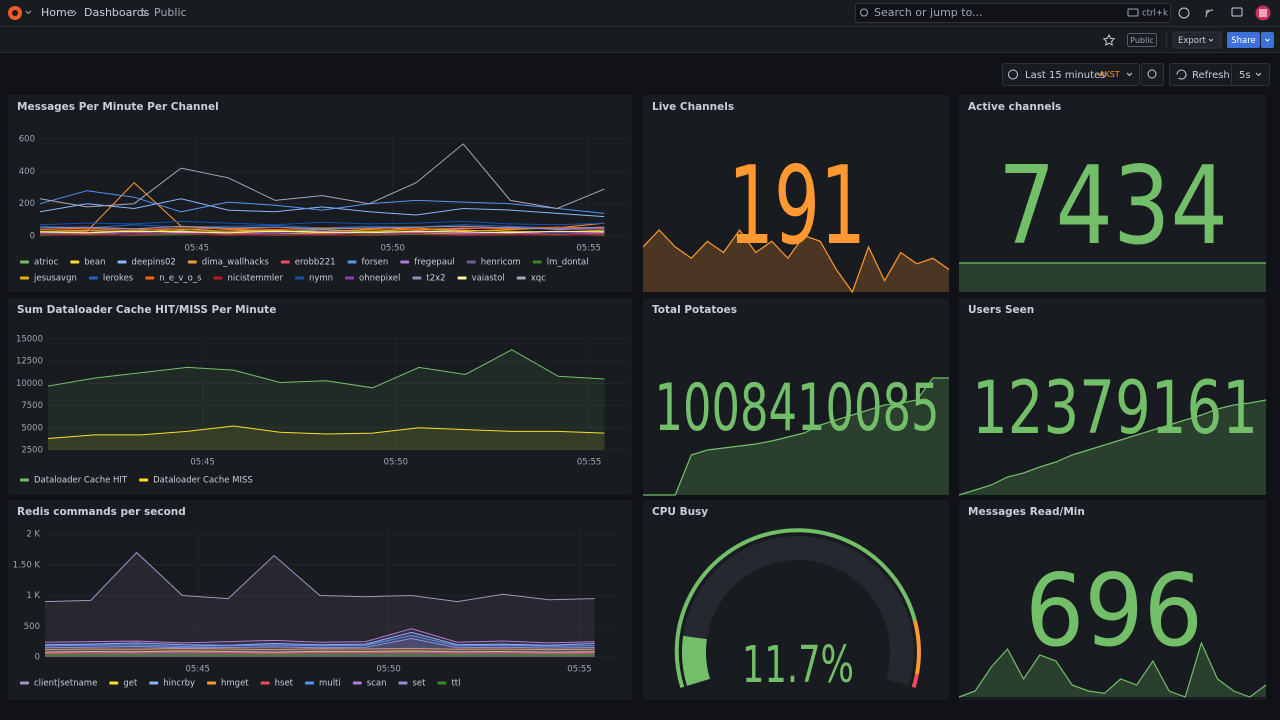 The height and width of the screenshot is (720, 1280). Describe the element at coordinates (1181, 74) in the screenshot. I see `refresh-icon` at that location.